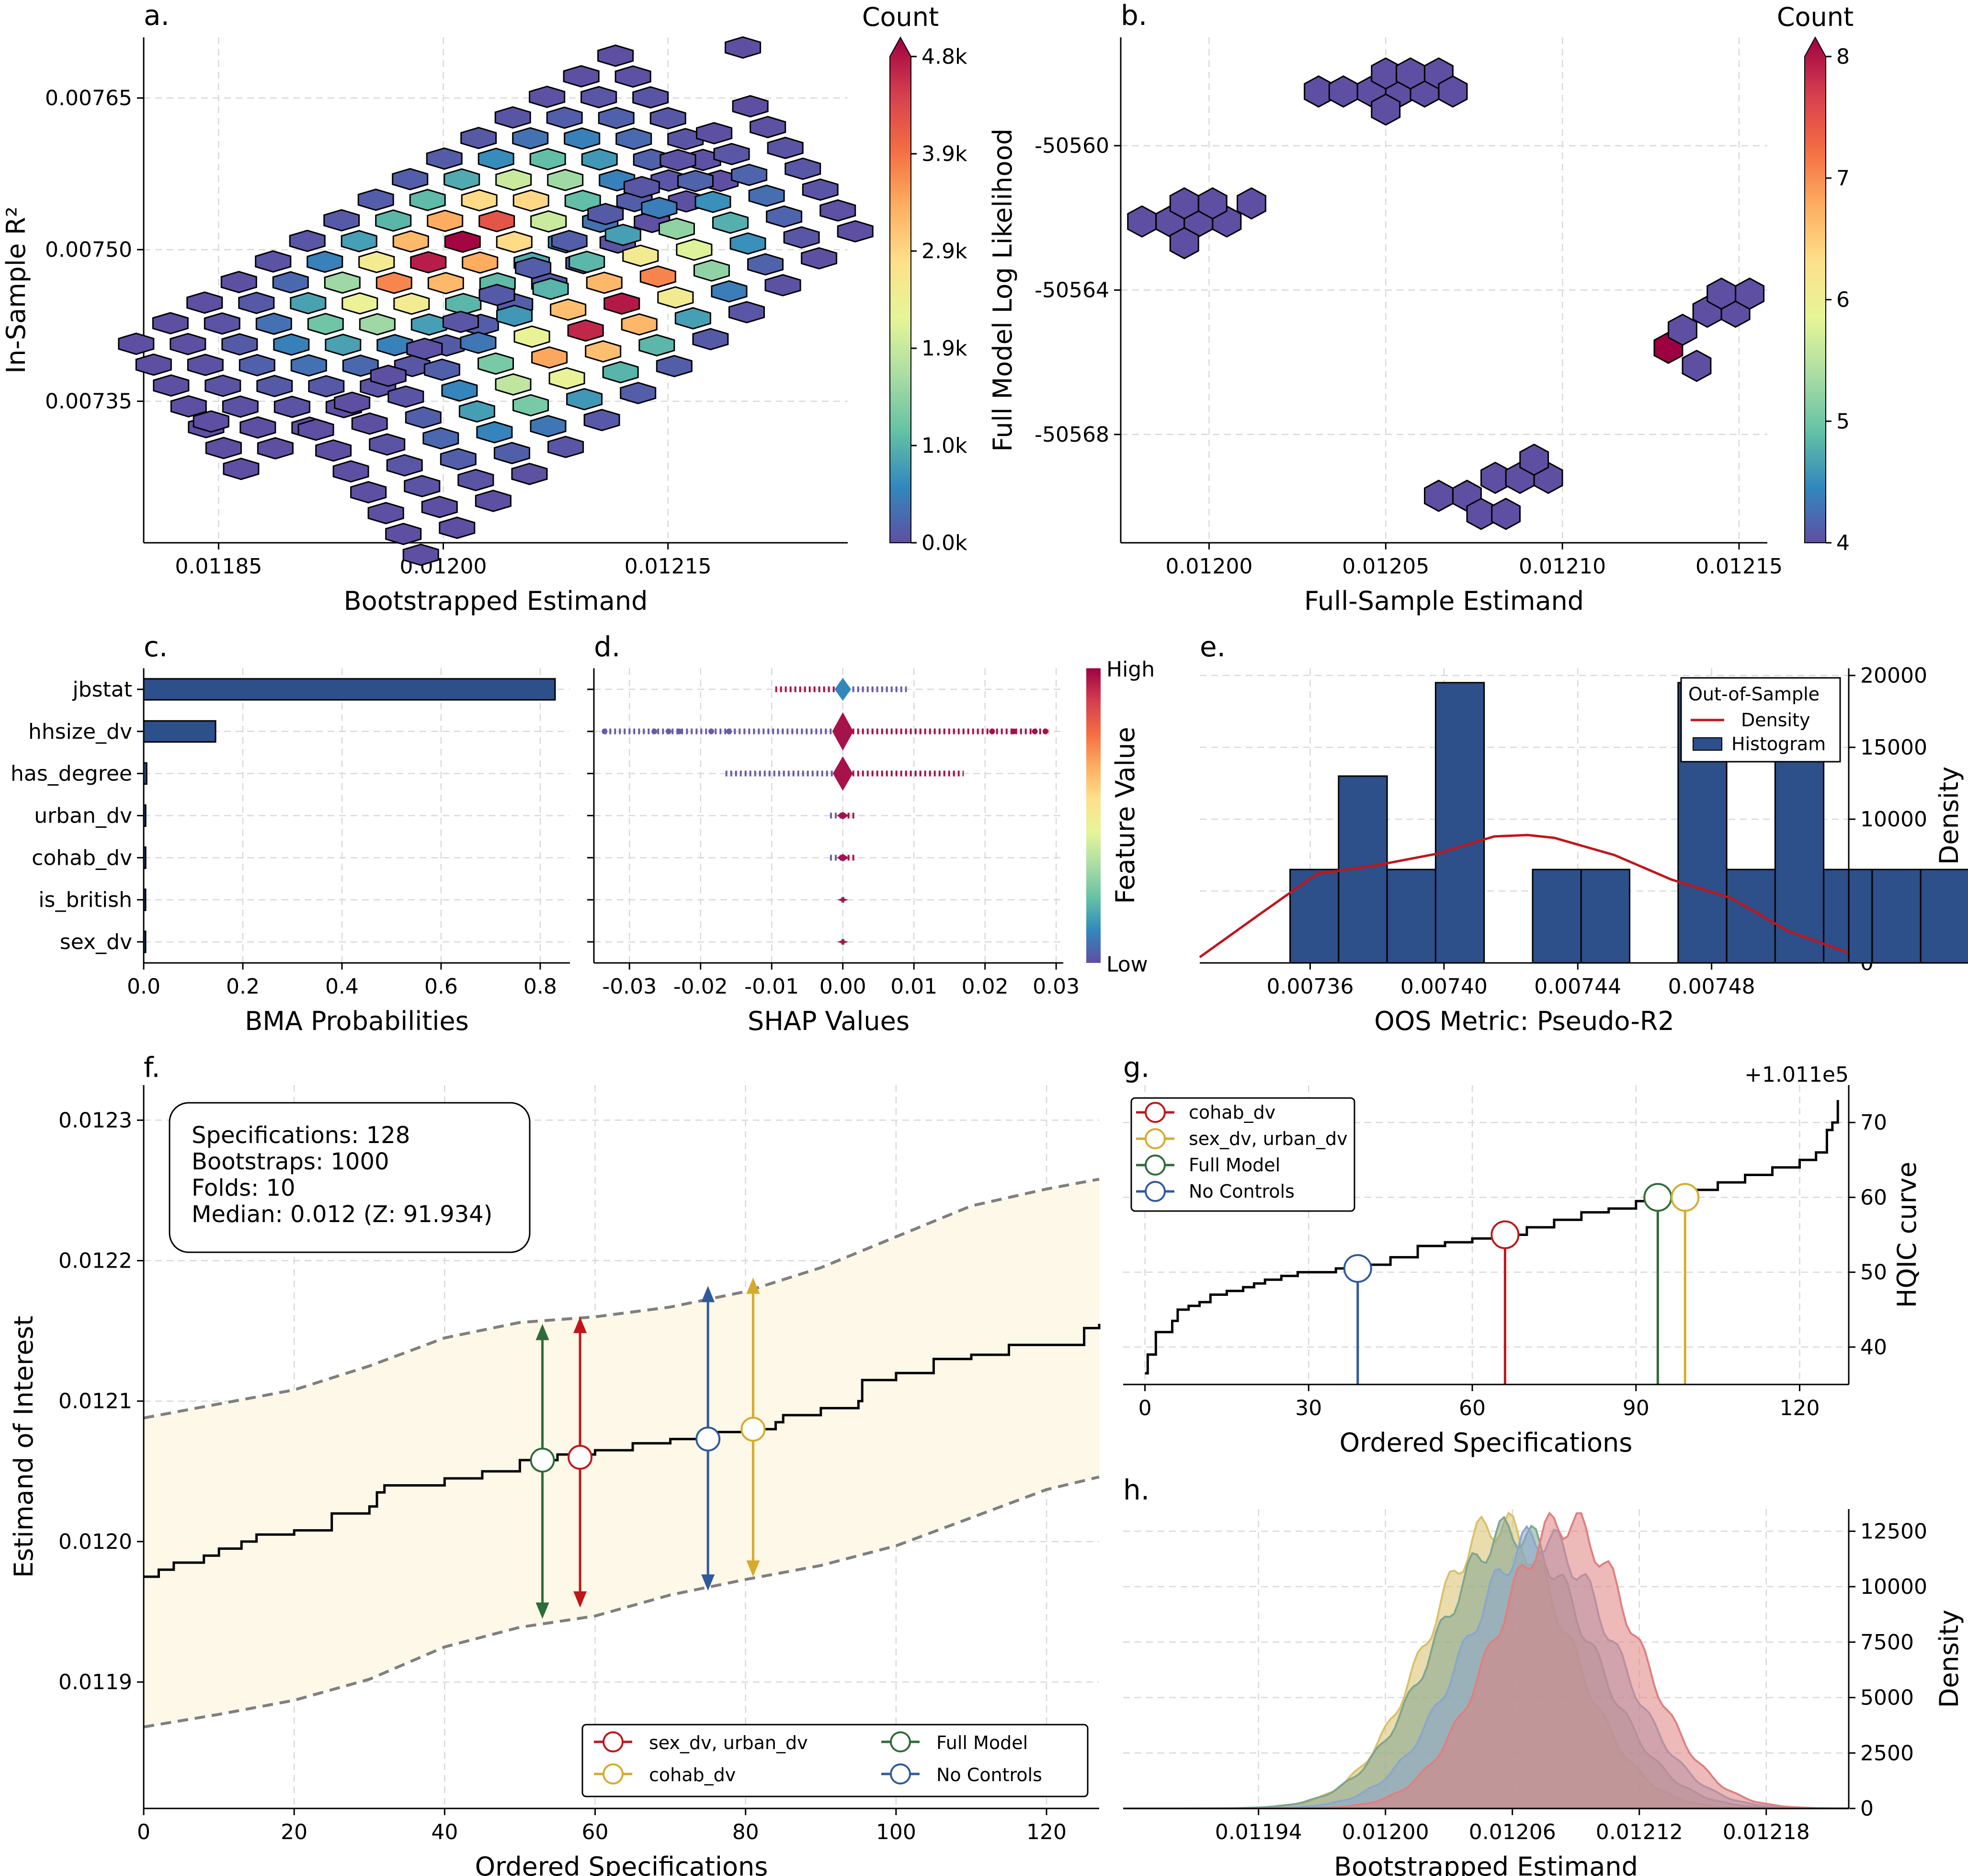  What do you see at coordinates (1657, 1198) in the screenshot?
I see `spec-marker` at bounding box center [1657, 1198].